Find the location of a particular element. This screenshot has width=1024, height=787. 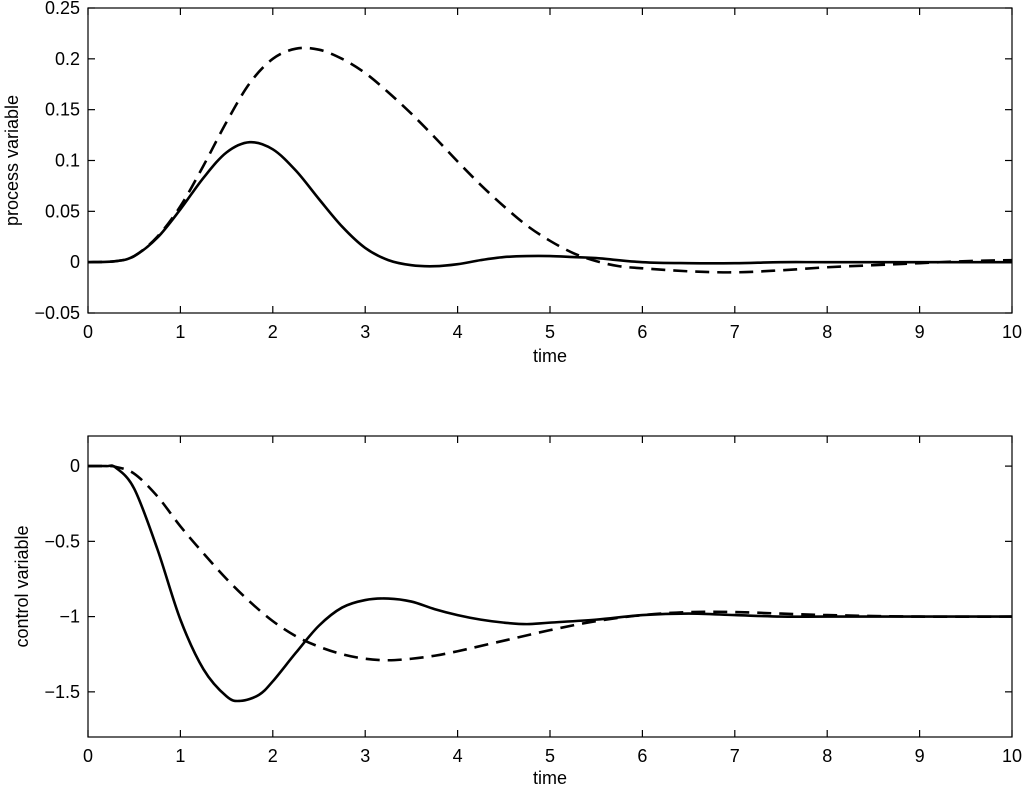

y-tick-label: 0.1 is located at coordinates (67, 161).